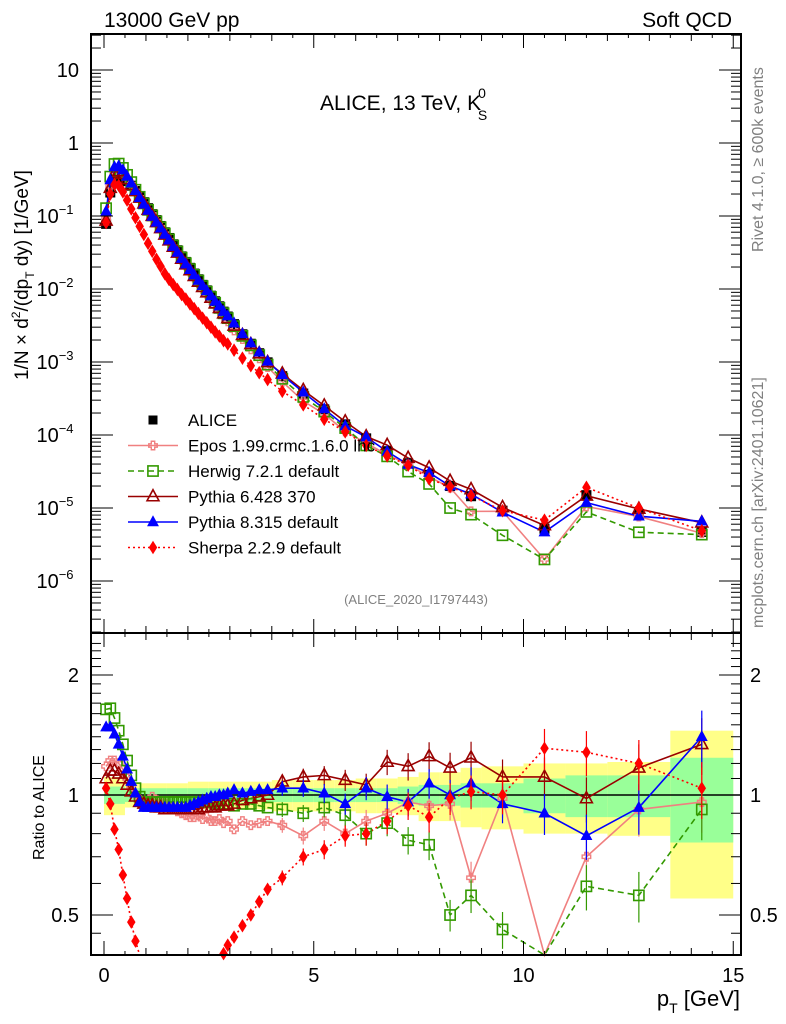 Image resolution: width=786 pixels, height=1024 pixels. I want to click on main-y-tick-label: 10⁻⁶, so click(54, 580).